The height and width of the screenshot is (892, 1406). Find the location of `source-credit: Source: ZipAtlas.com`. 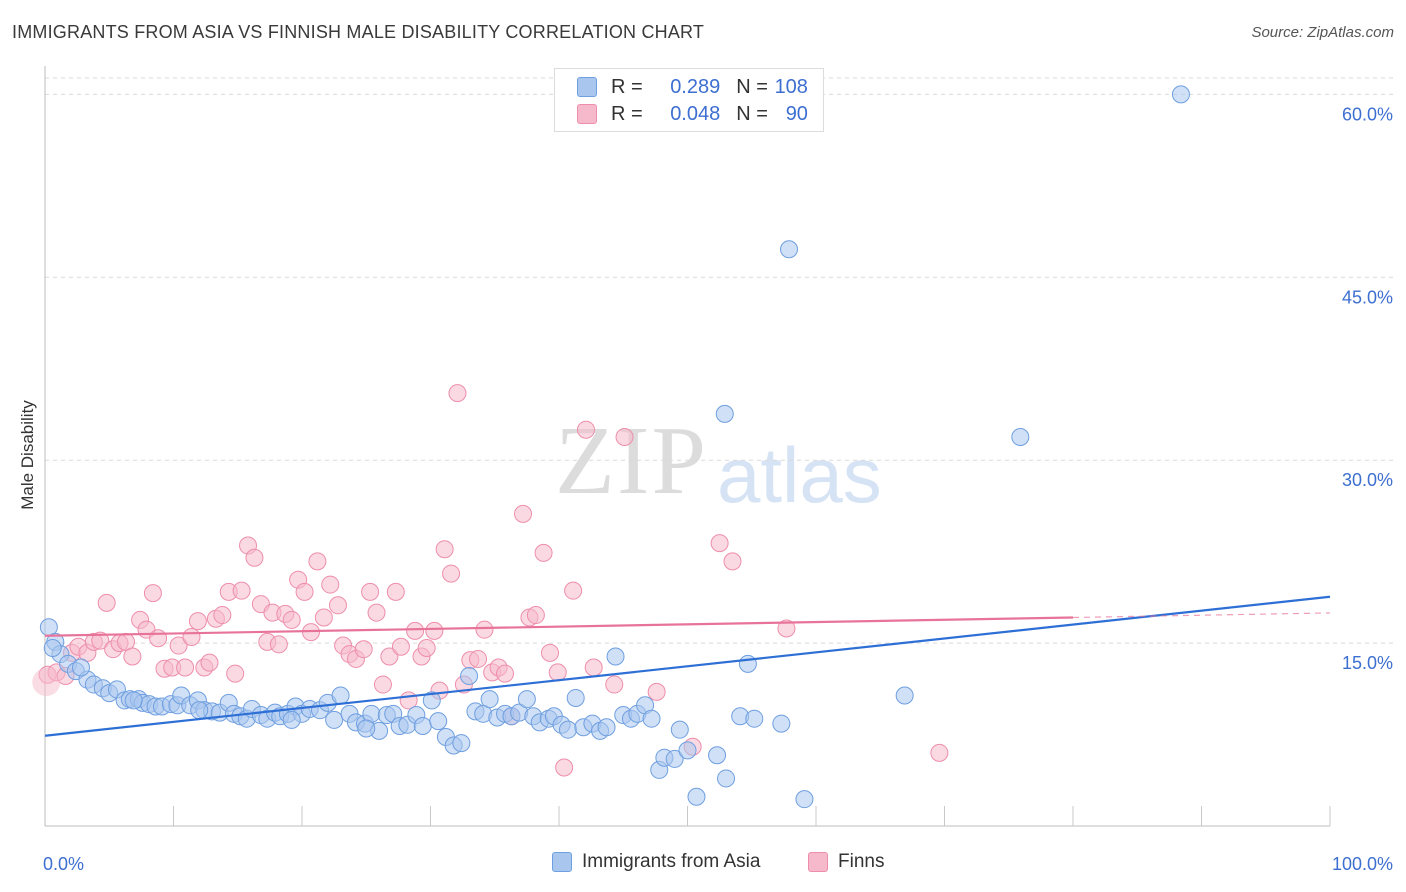

source-credit: Source: ZipAtlas.com is located at coordinates (1322, 32).